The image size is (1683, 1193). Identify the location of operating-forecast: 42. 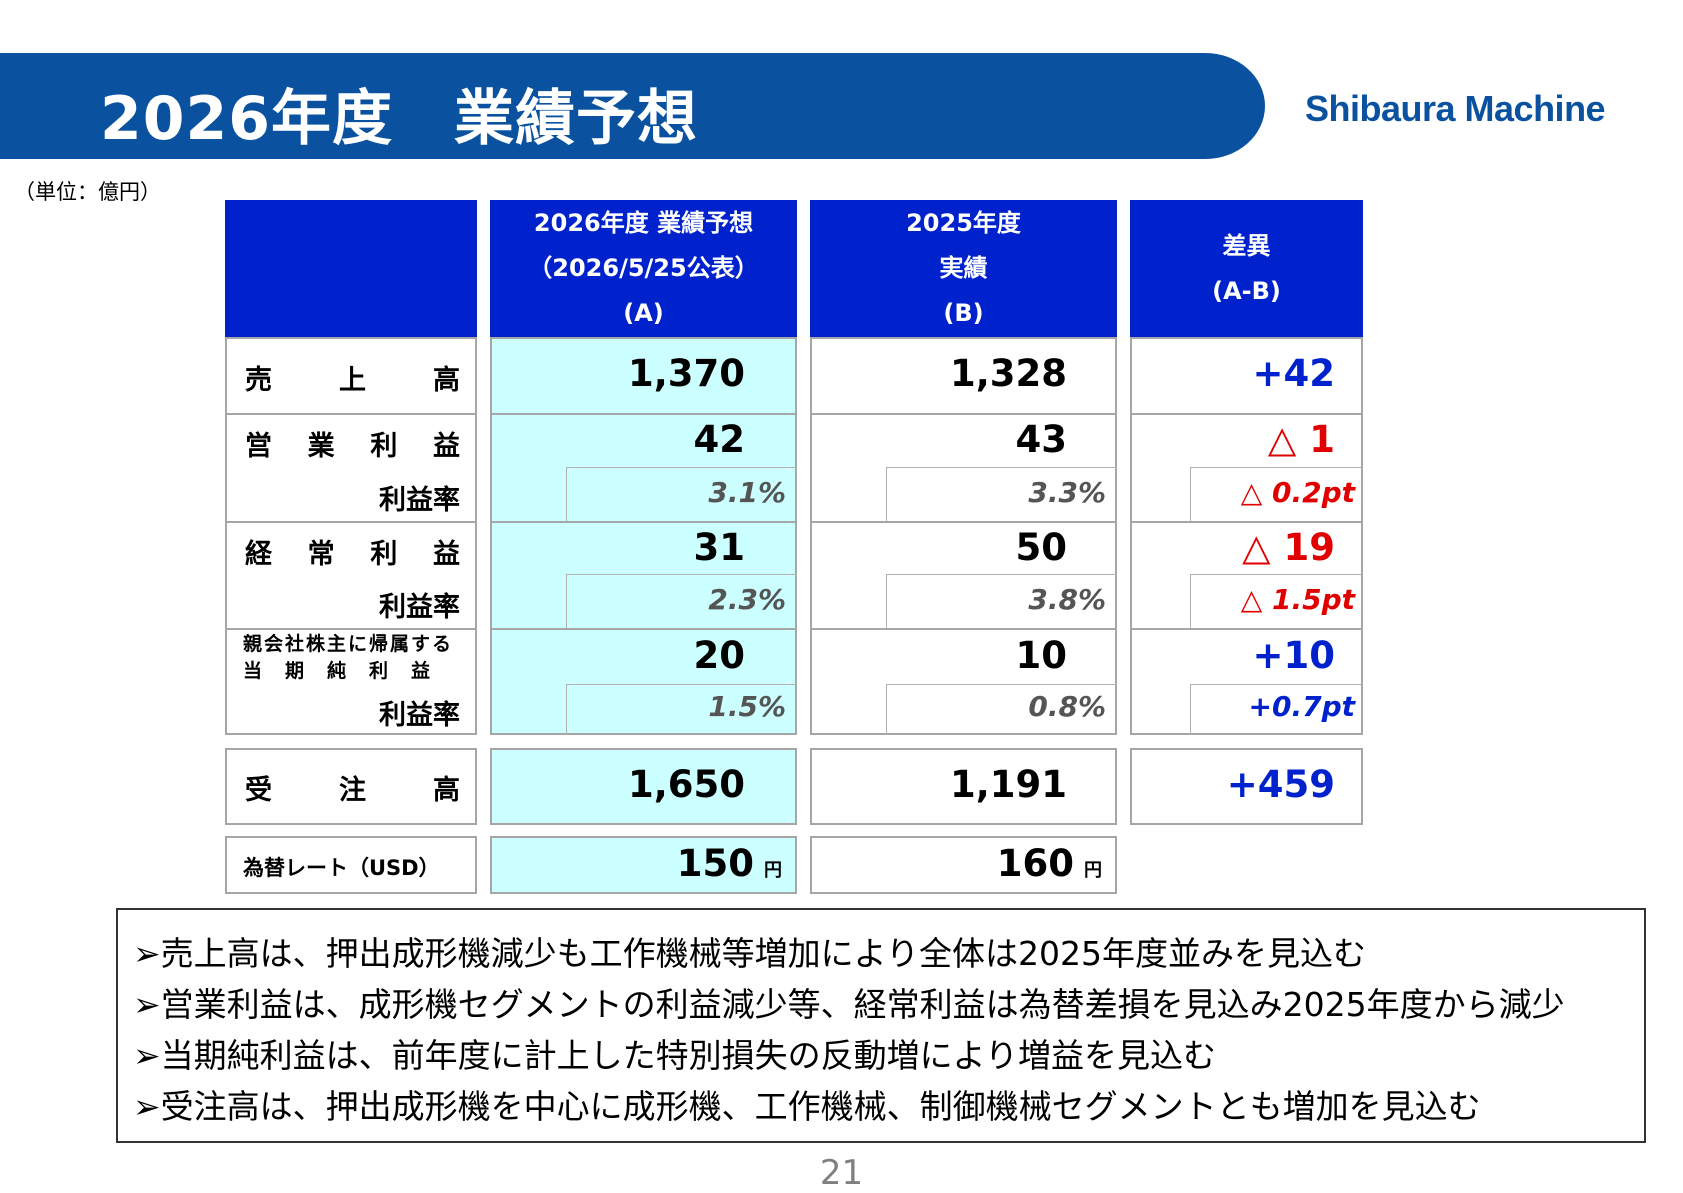
(719, 439).